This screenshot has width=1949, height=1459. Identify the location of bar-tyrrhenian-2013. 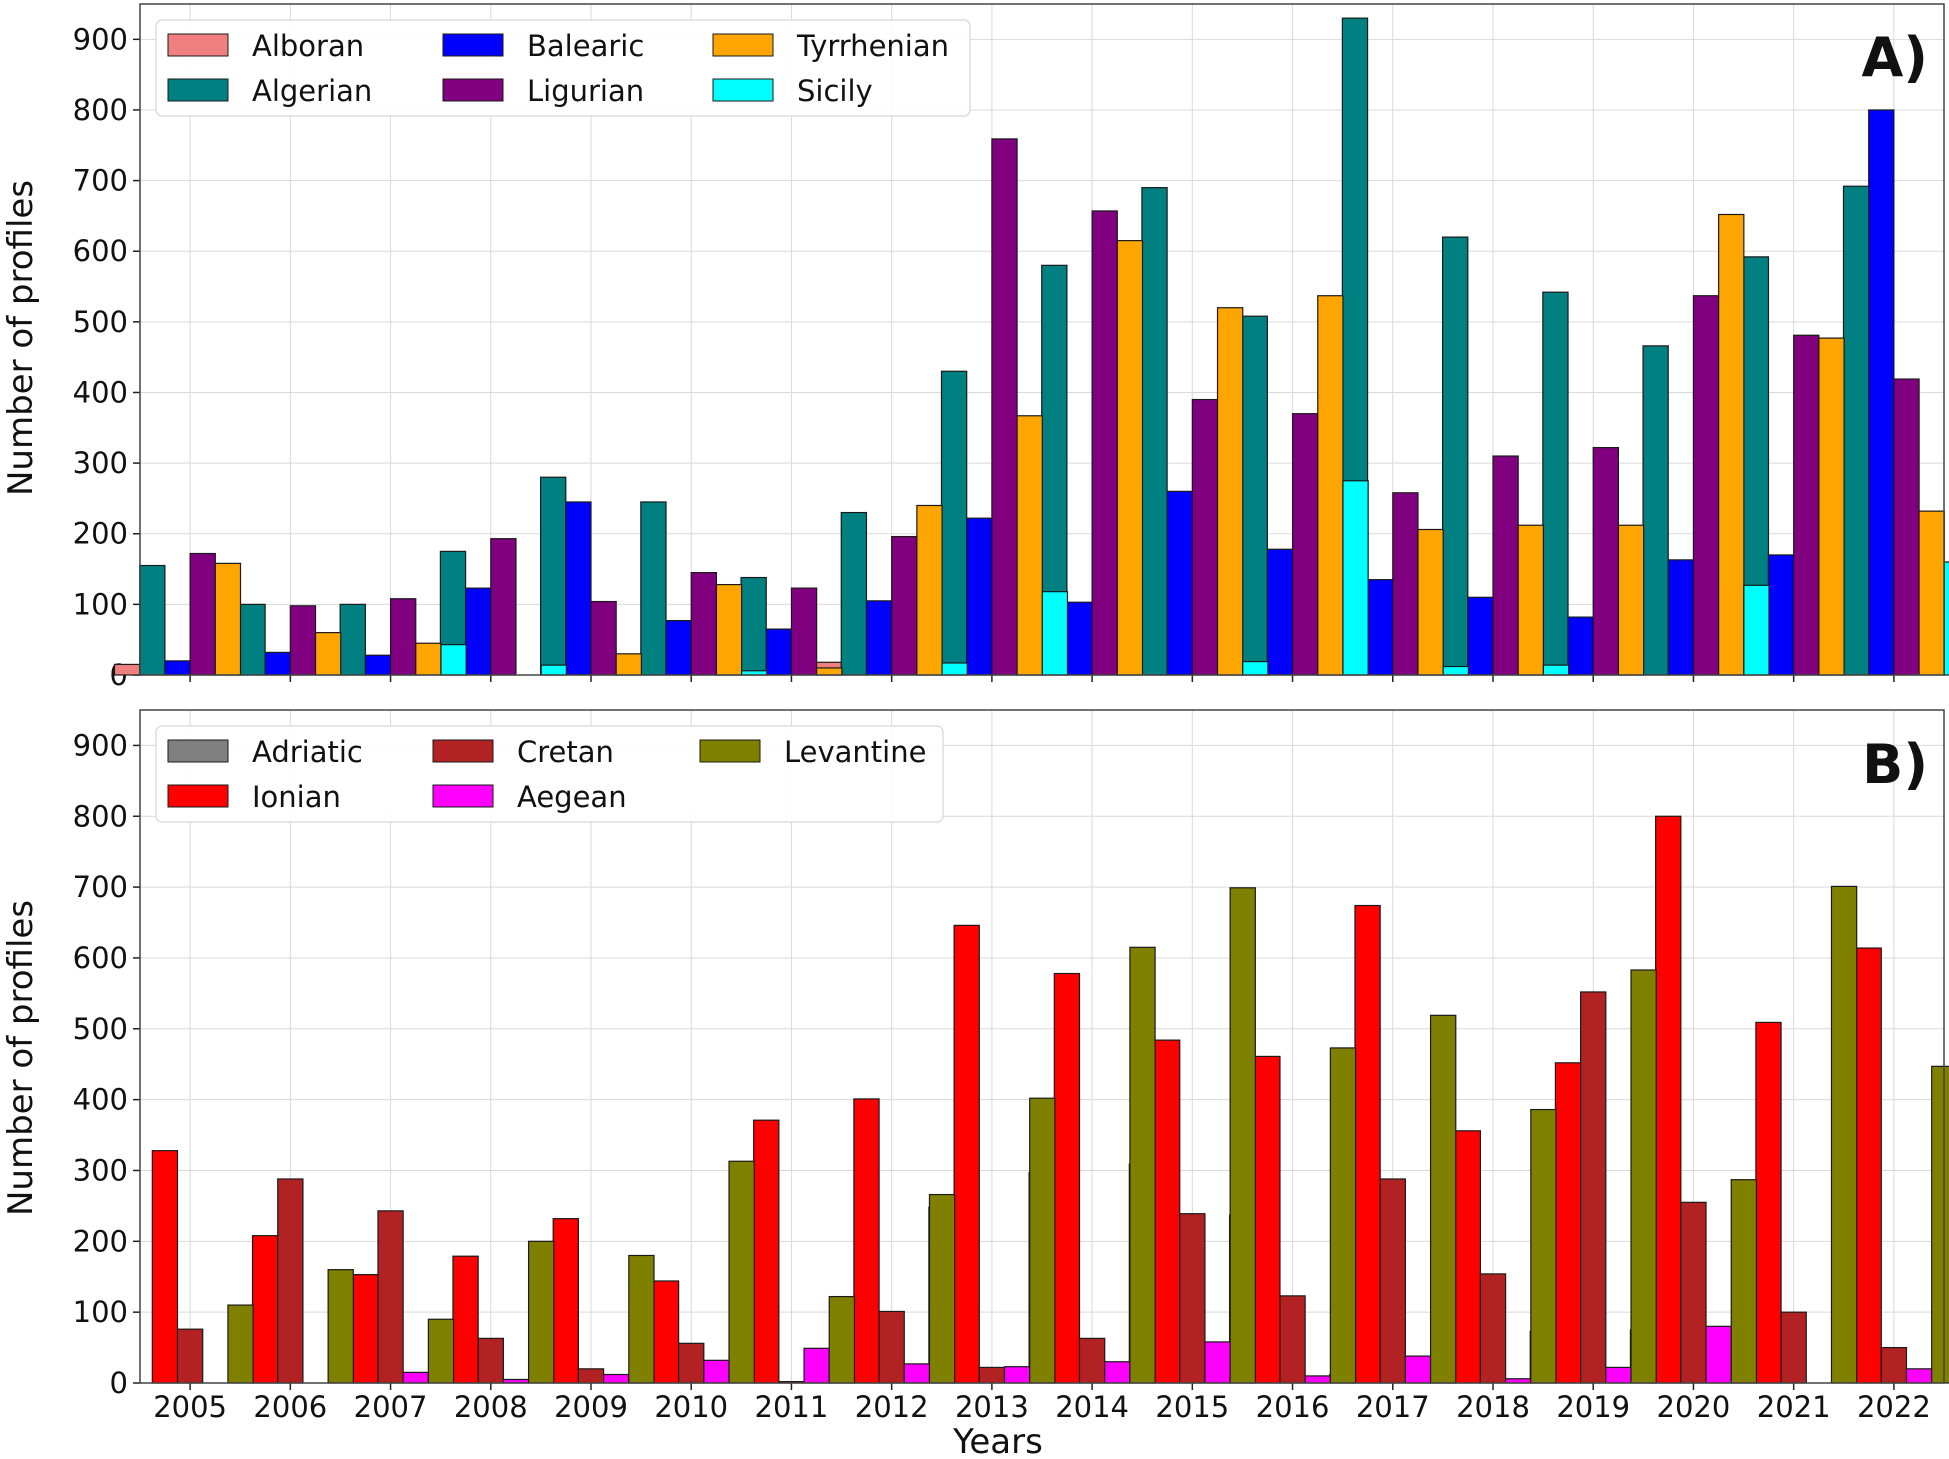
(1029, 545).